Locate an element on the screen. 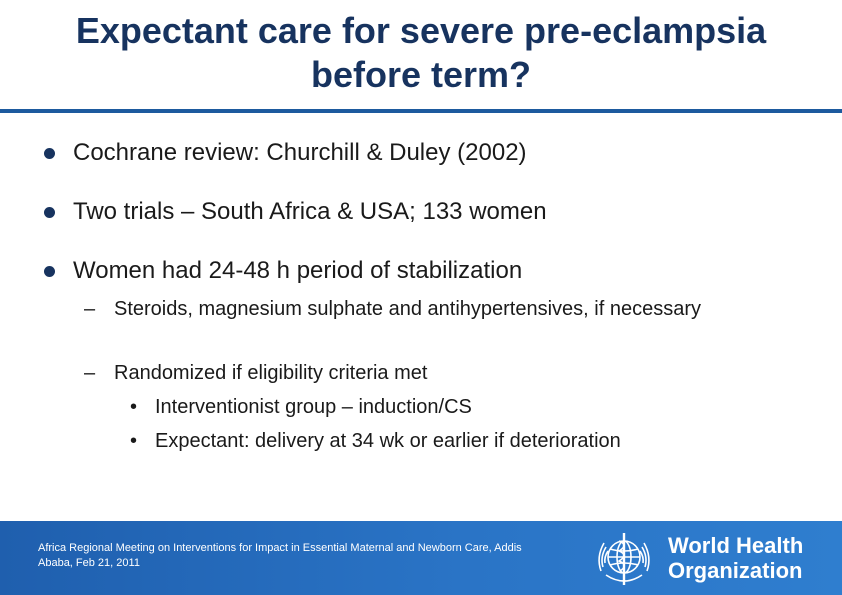 The image size is (842, 595). sub-bullet-text: Randomized if eligibility criteria met is located at coordinates (271, 373).